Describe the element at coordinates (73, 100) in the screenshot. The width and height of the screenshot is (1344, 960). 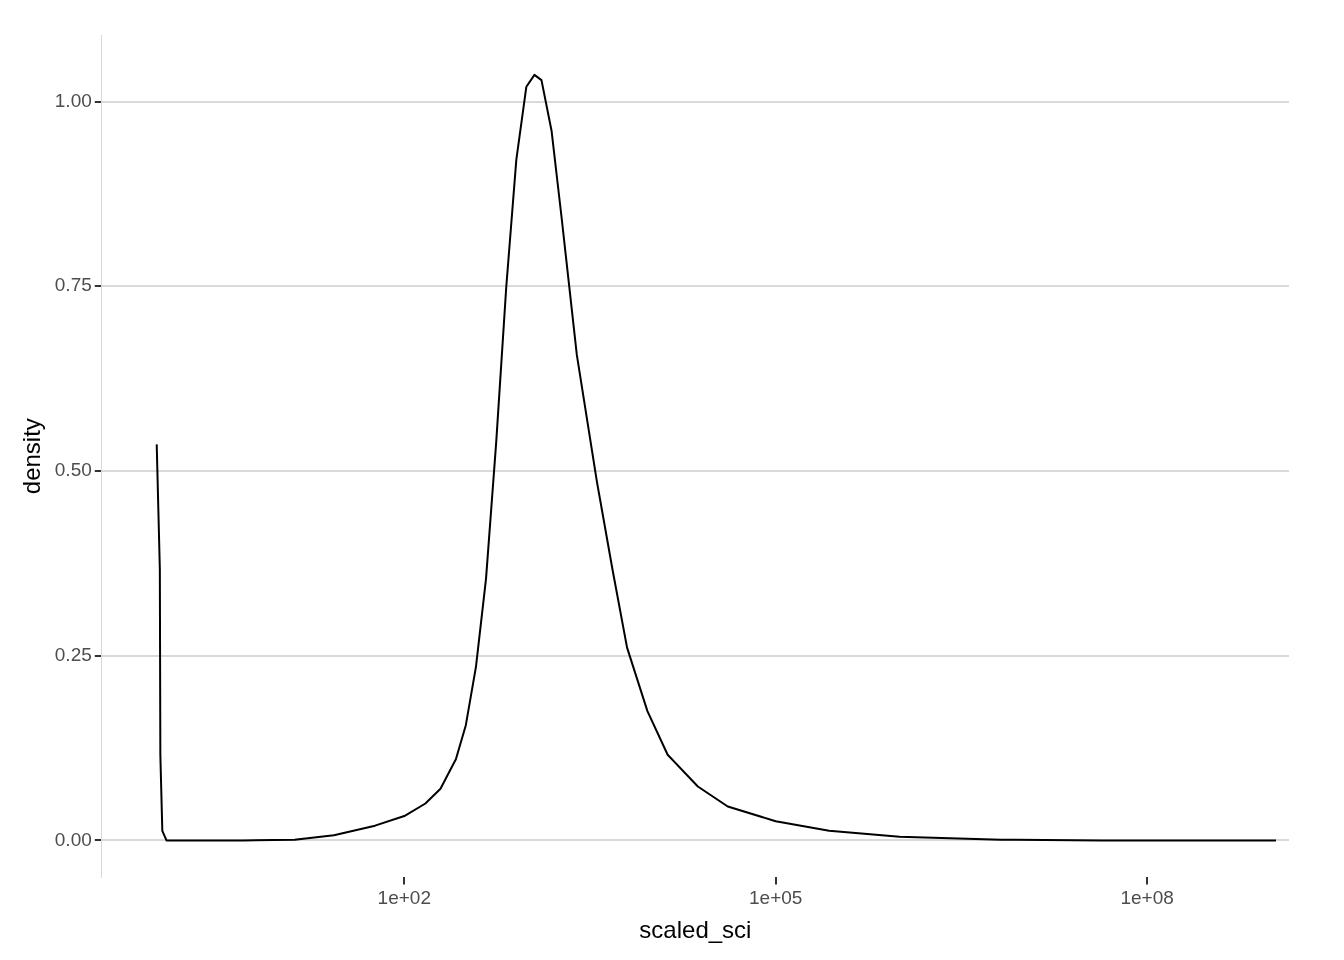
I see `y-tick-label: 1.00` at that location.